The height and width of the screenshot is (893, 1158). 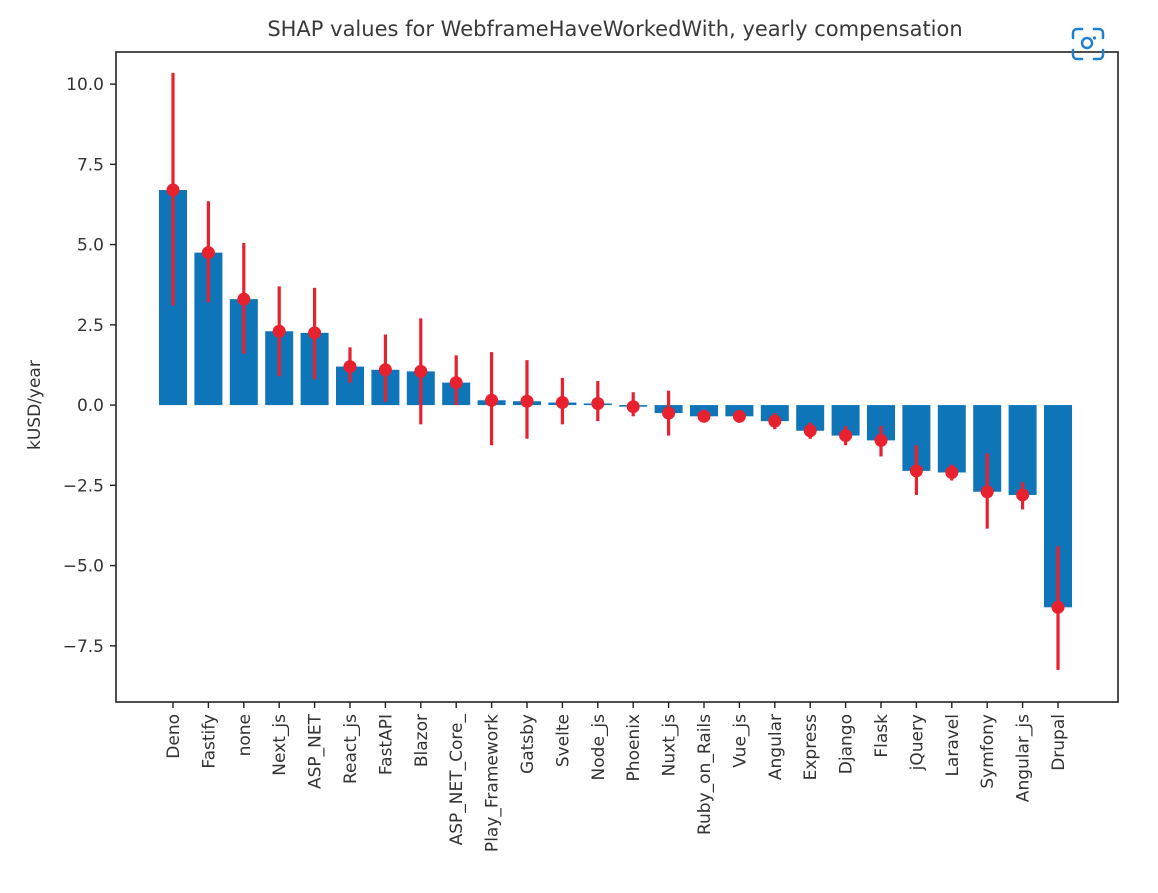 What do you see at coordinates (493, 783) in the screenshot?
I see `x-tick-label-Play_Framework: Play_Framework` at bounding box center [493, 783].